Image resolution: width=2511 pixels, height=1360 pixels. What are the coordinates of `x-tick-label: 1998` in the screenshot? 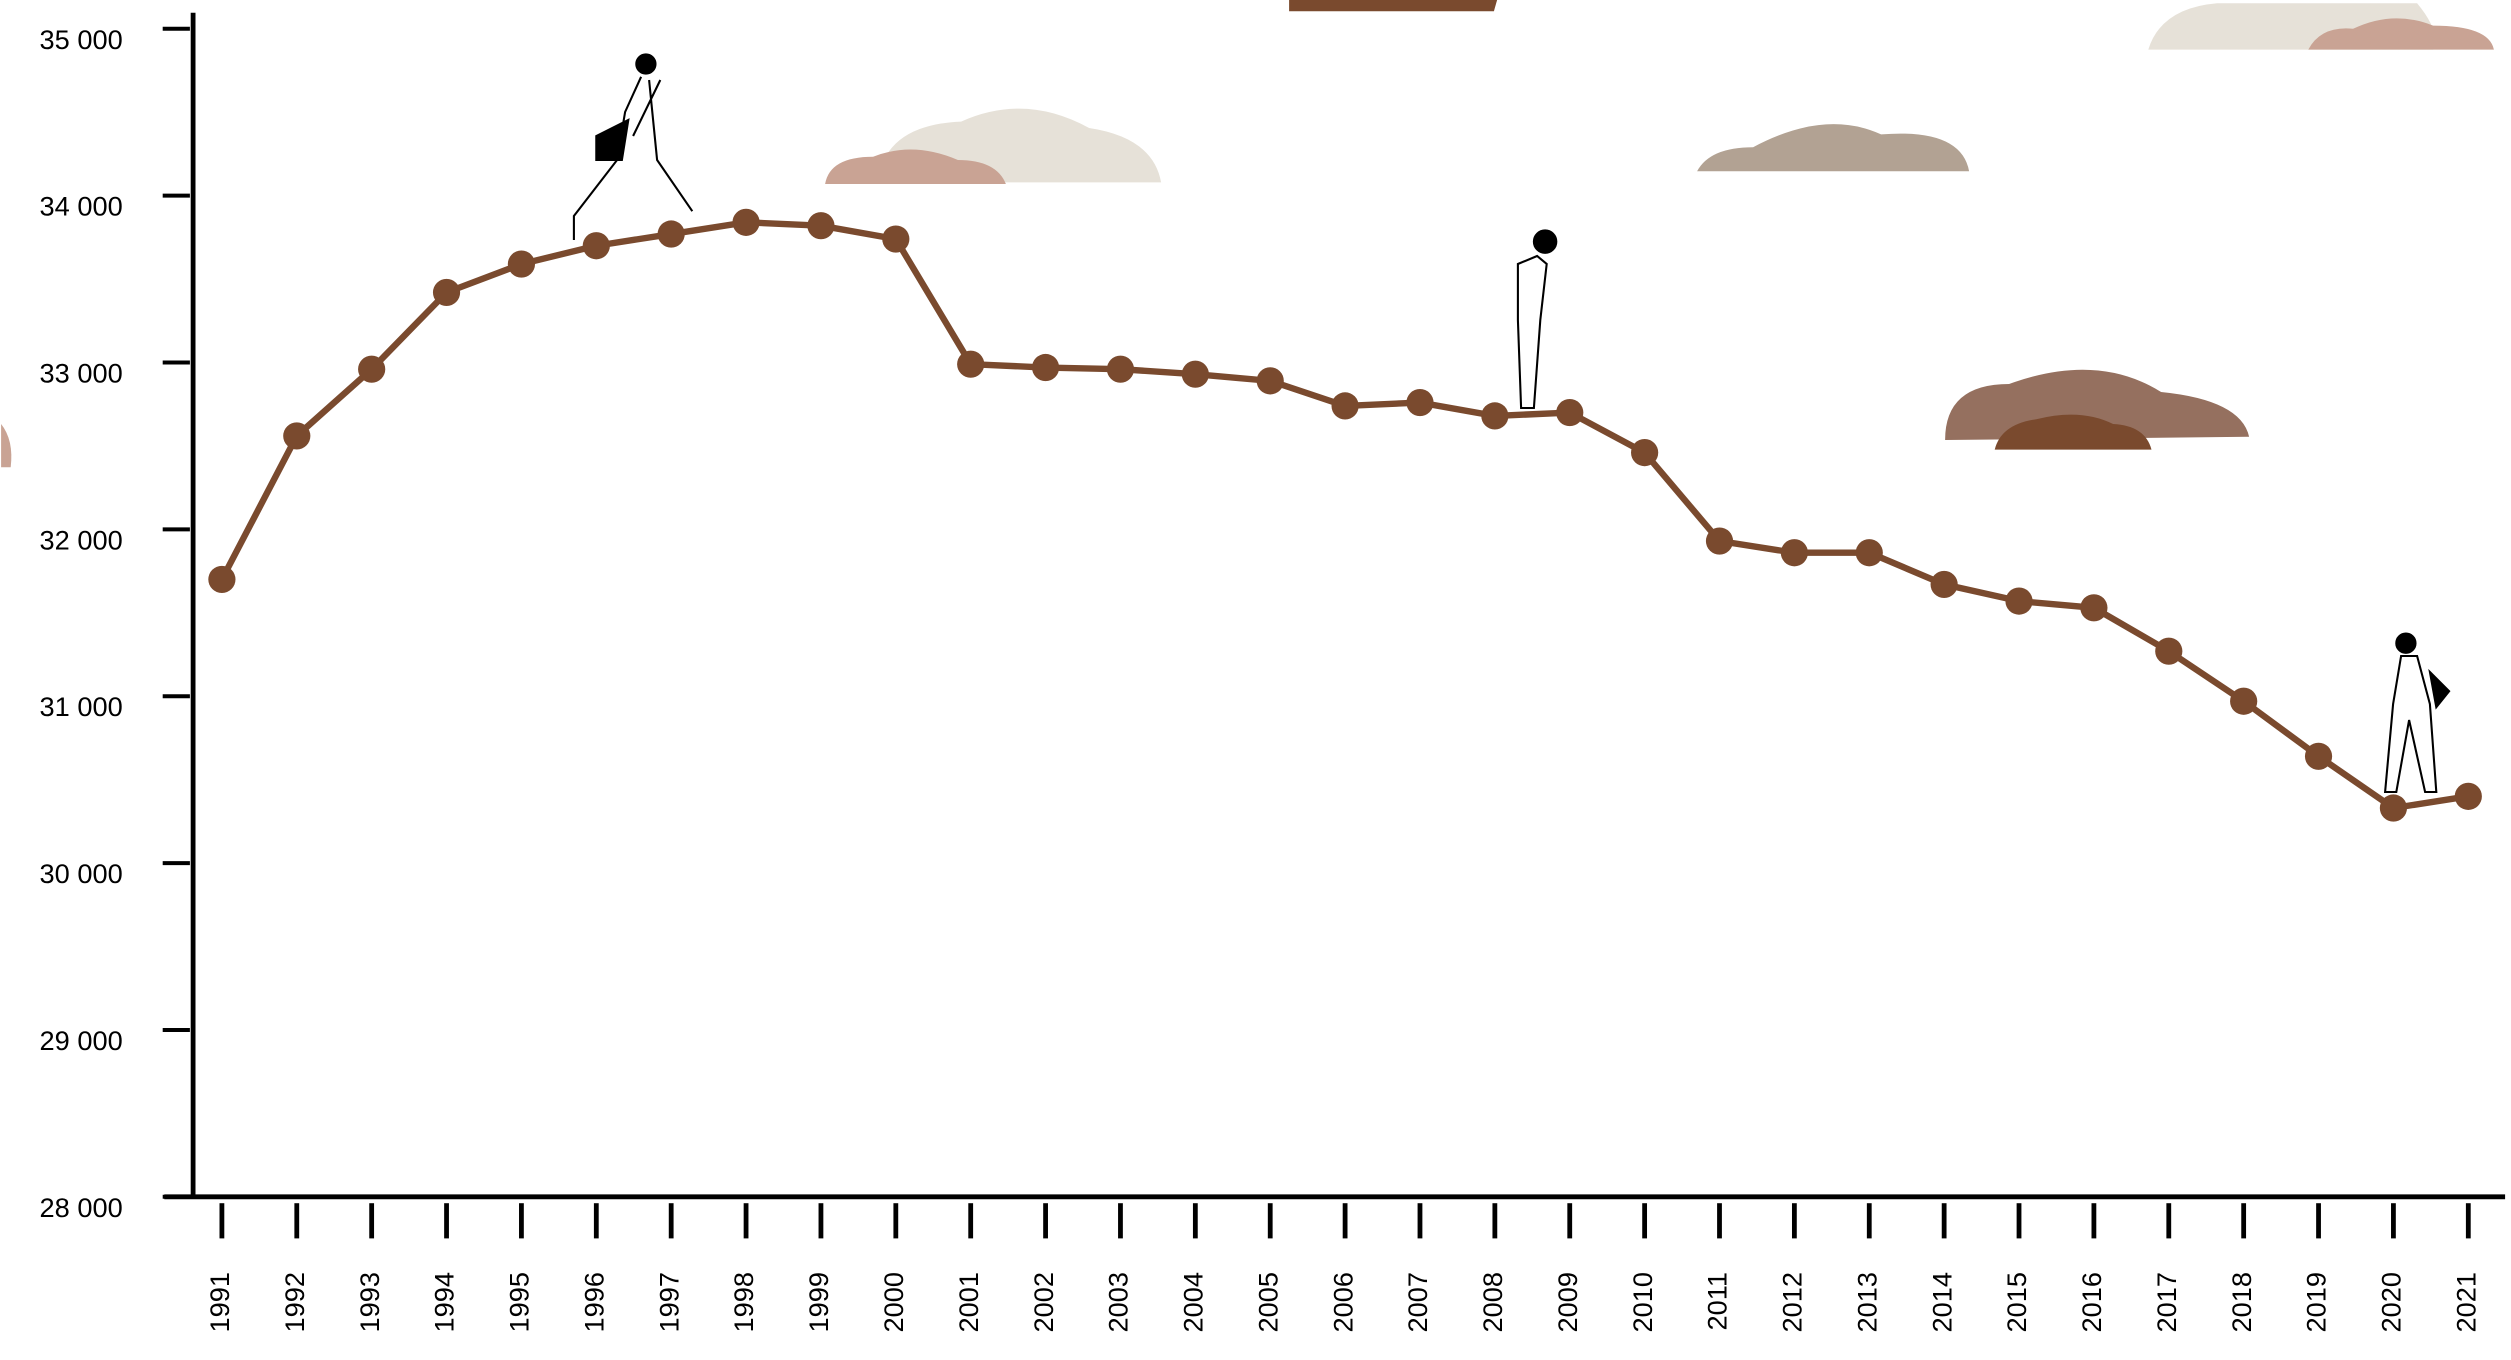 It's located at (743, 1302).